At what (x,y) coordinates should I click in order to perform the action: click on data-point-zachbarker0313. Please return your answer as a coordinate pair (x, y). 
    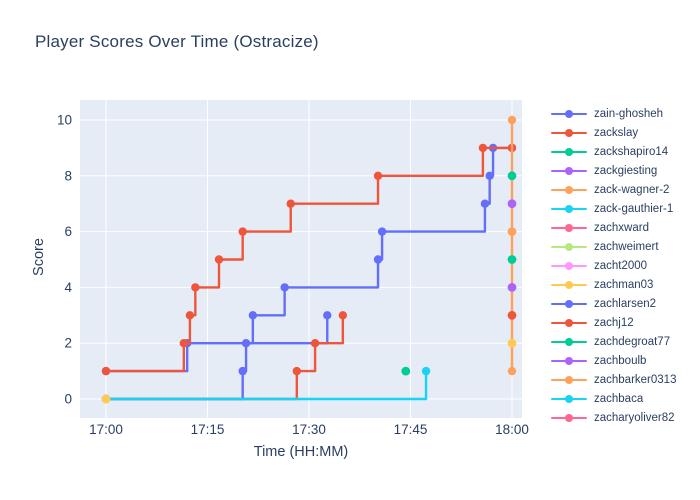
    Looking at the image, I should click on (512, 371).